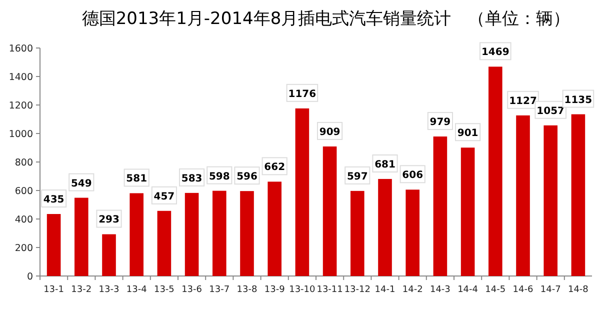 The height and width of the screenshot is (322, 600). I want to click on data-label: 909, so click(329, 132).